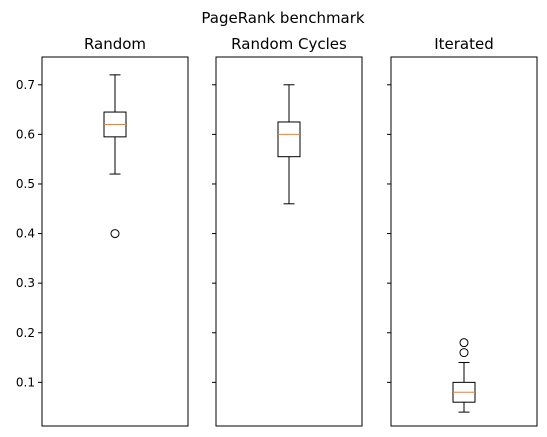  I want to click on y-tick-label: 0.2, so click(25, 333).